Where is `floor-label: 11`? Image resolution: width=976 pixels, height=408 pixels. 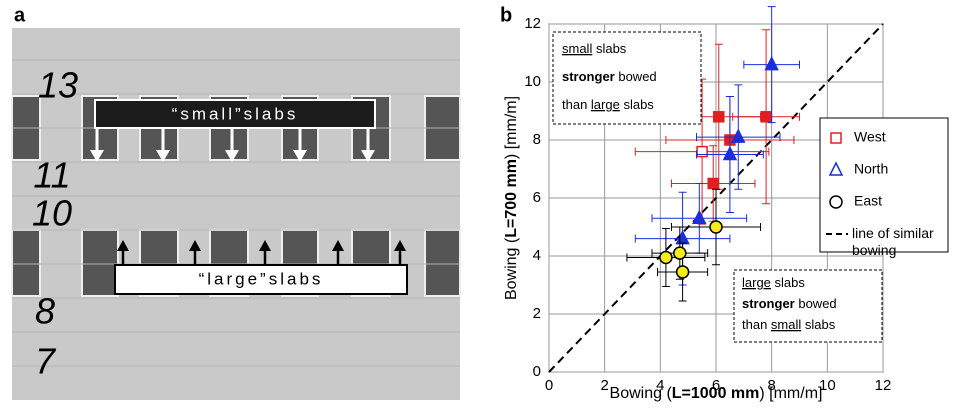 floor-label: 11 is located at coordinates (51, 175).